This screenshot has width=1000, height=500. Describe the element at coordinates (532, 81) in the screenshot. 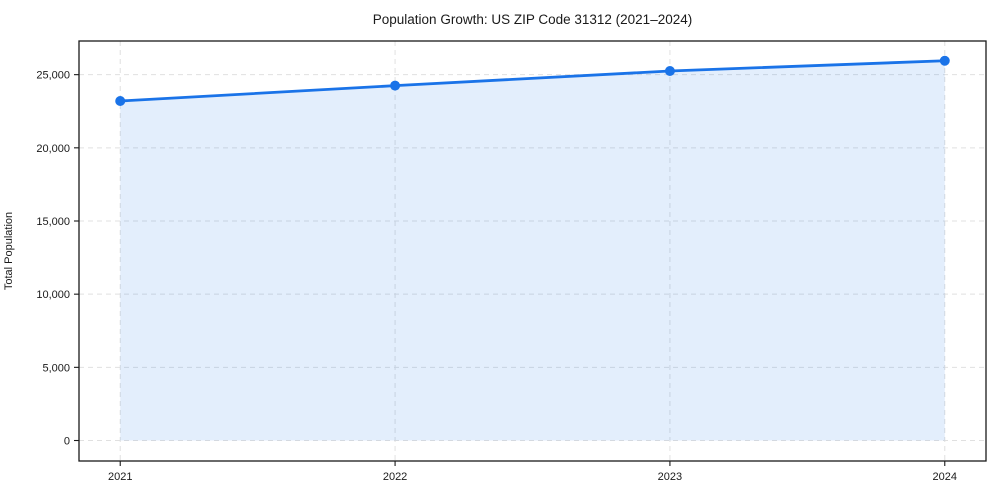

I see `data-line` at that location.